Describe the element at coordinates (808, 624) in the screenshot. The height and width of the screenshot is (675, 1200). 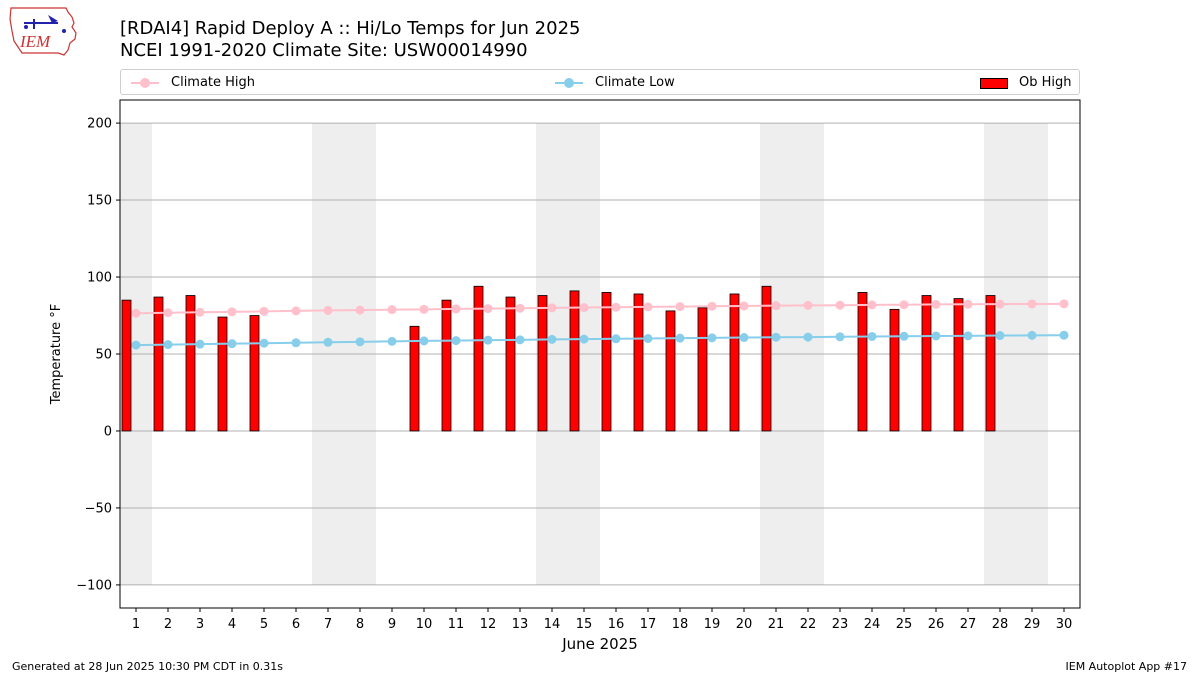
I see `x-tick-label: 22` at that location.